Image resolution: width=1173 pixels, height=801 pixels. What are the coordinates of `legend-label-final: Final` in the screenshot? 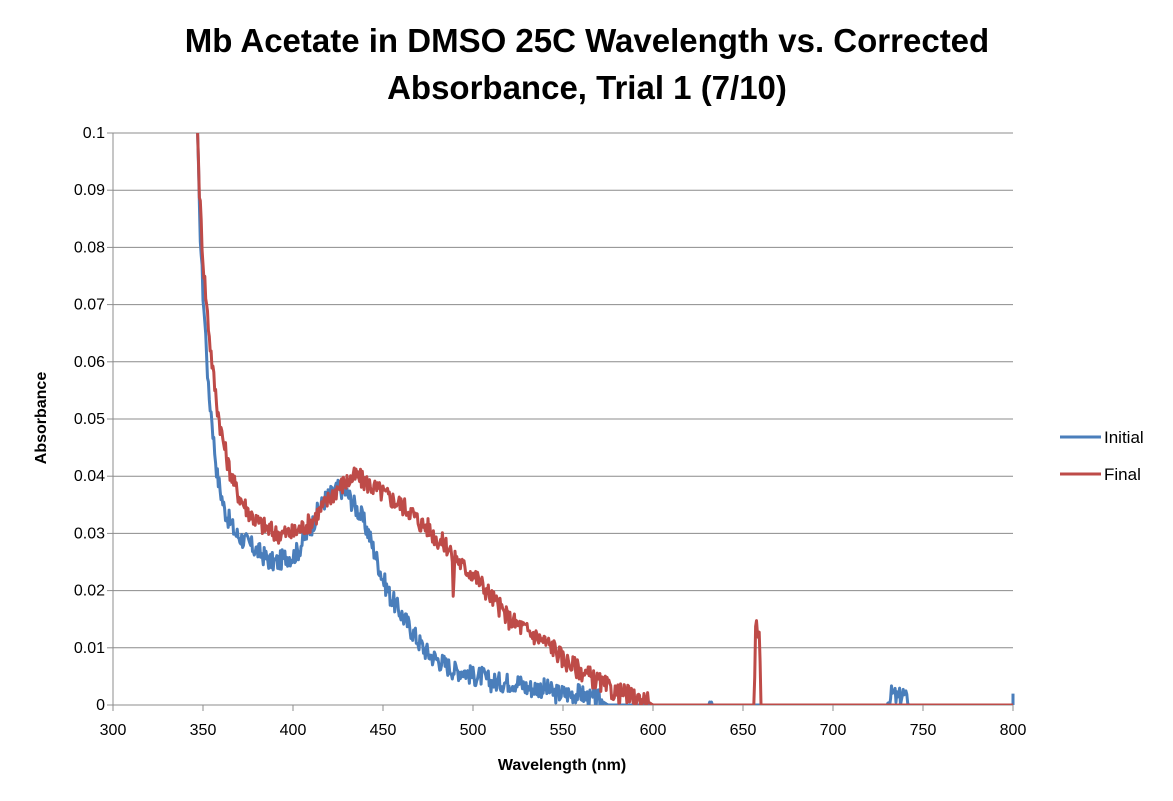 It's located at (1122, 474).